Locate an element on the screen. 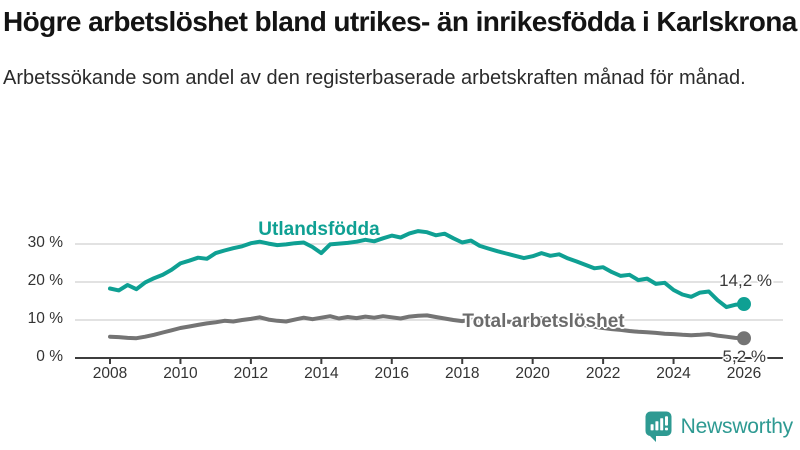 This screenshot has height=450, width=800. y-axis-label: 0 % is located at coordinates (49, 356).